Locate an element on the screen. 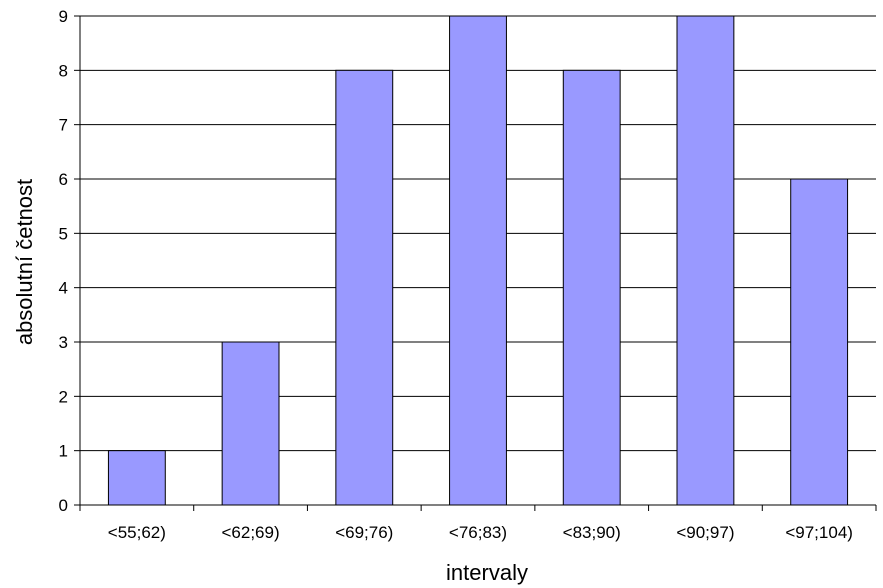 The width and height of the screenshot is (883, 588). y-axis-title: absolutní četnost is located at coordinates (24, 262).